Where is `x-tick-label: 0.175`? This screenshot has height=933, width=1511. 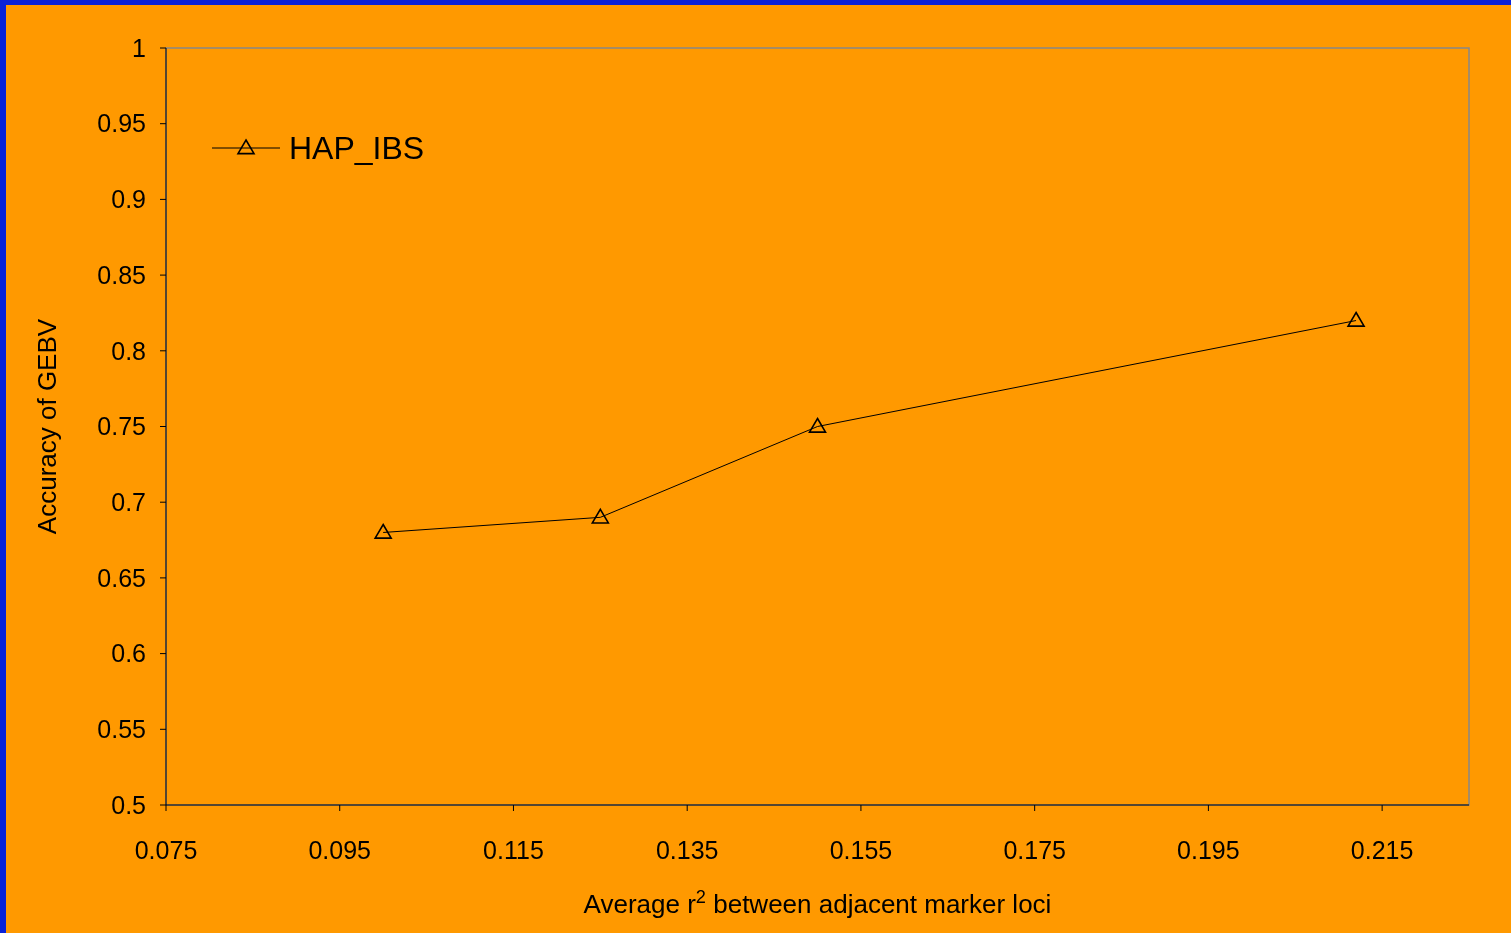
x-tick-label: 0.175 is located at coordinates (1034, 850).